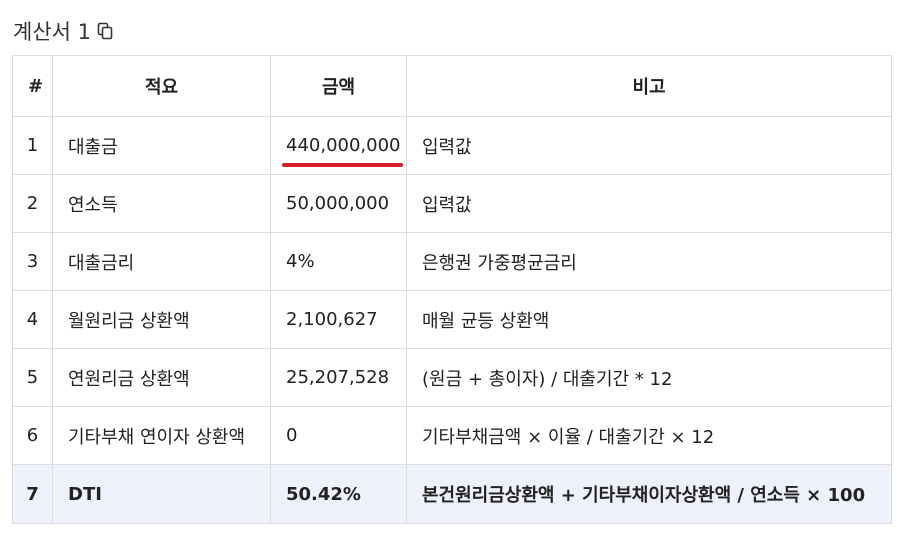  What do you see at coordinates (161, 145) in the screenshot?
I see `row-item: 대출금` at bounding box center [161, 145].